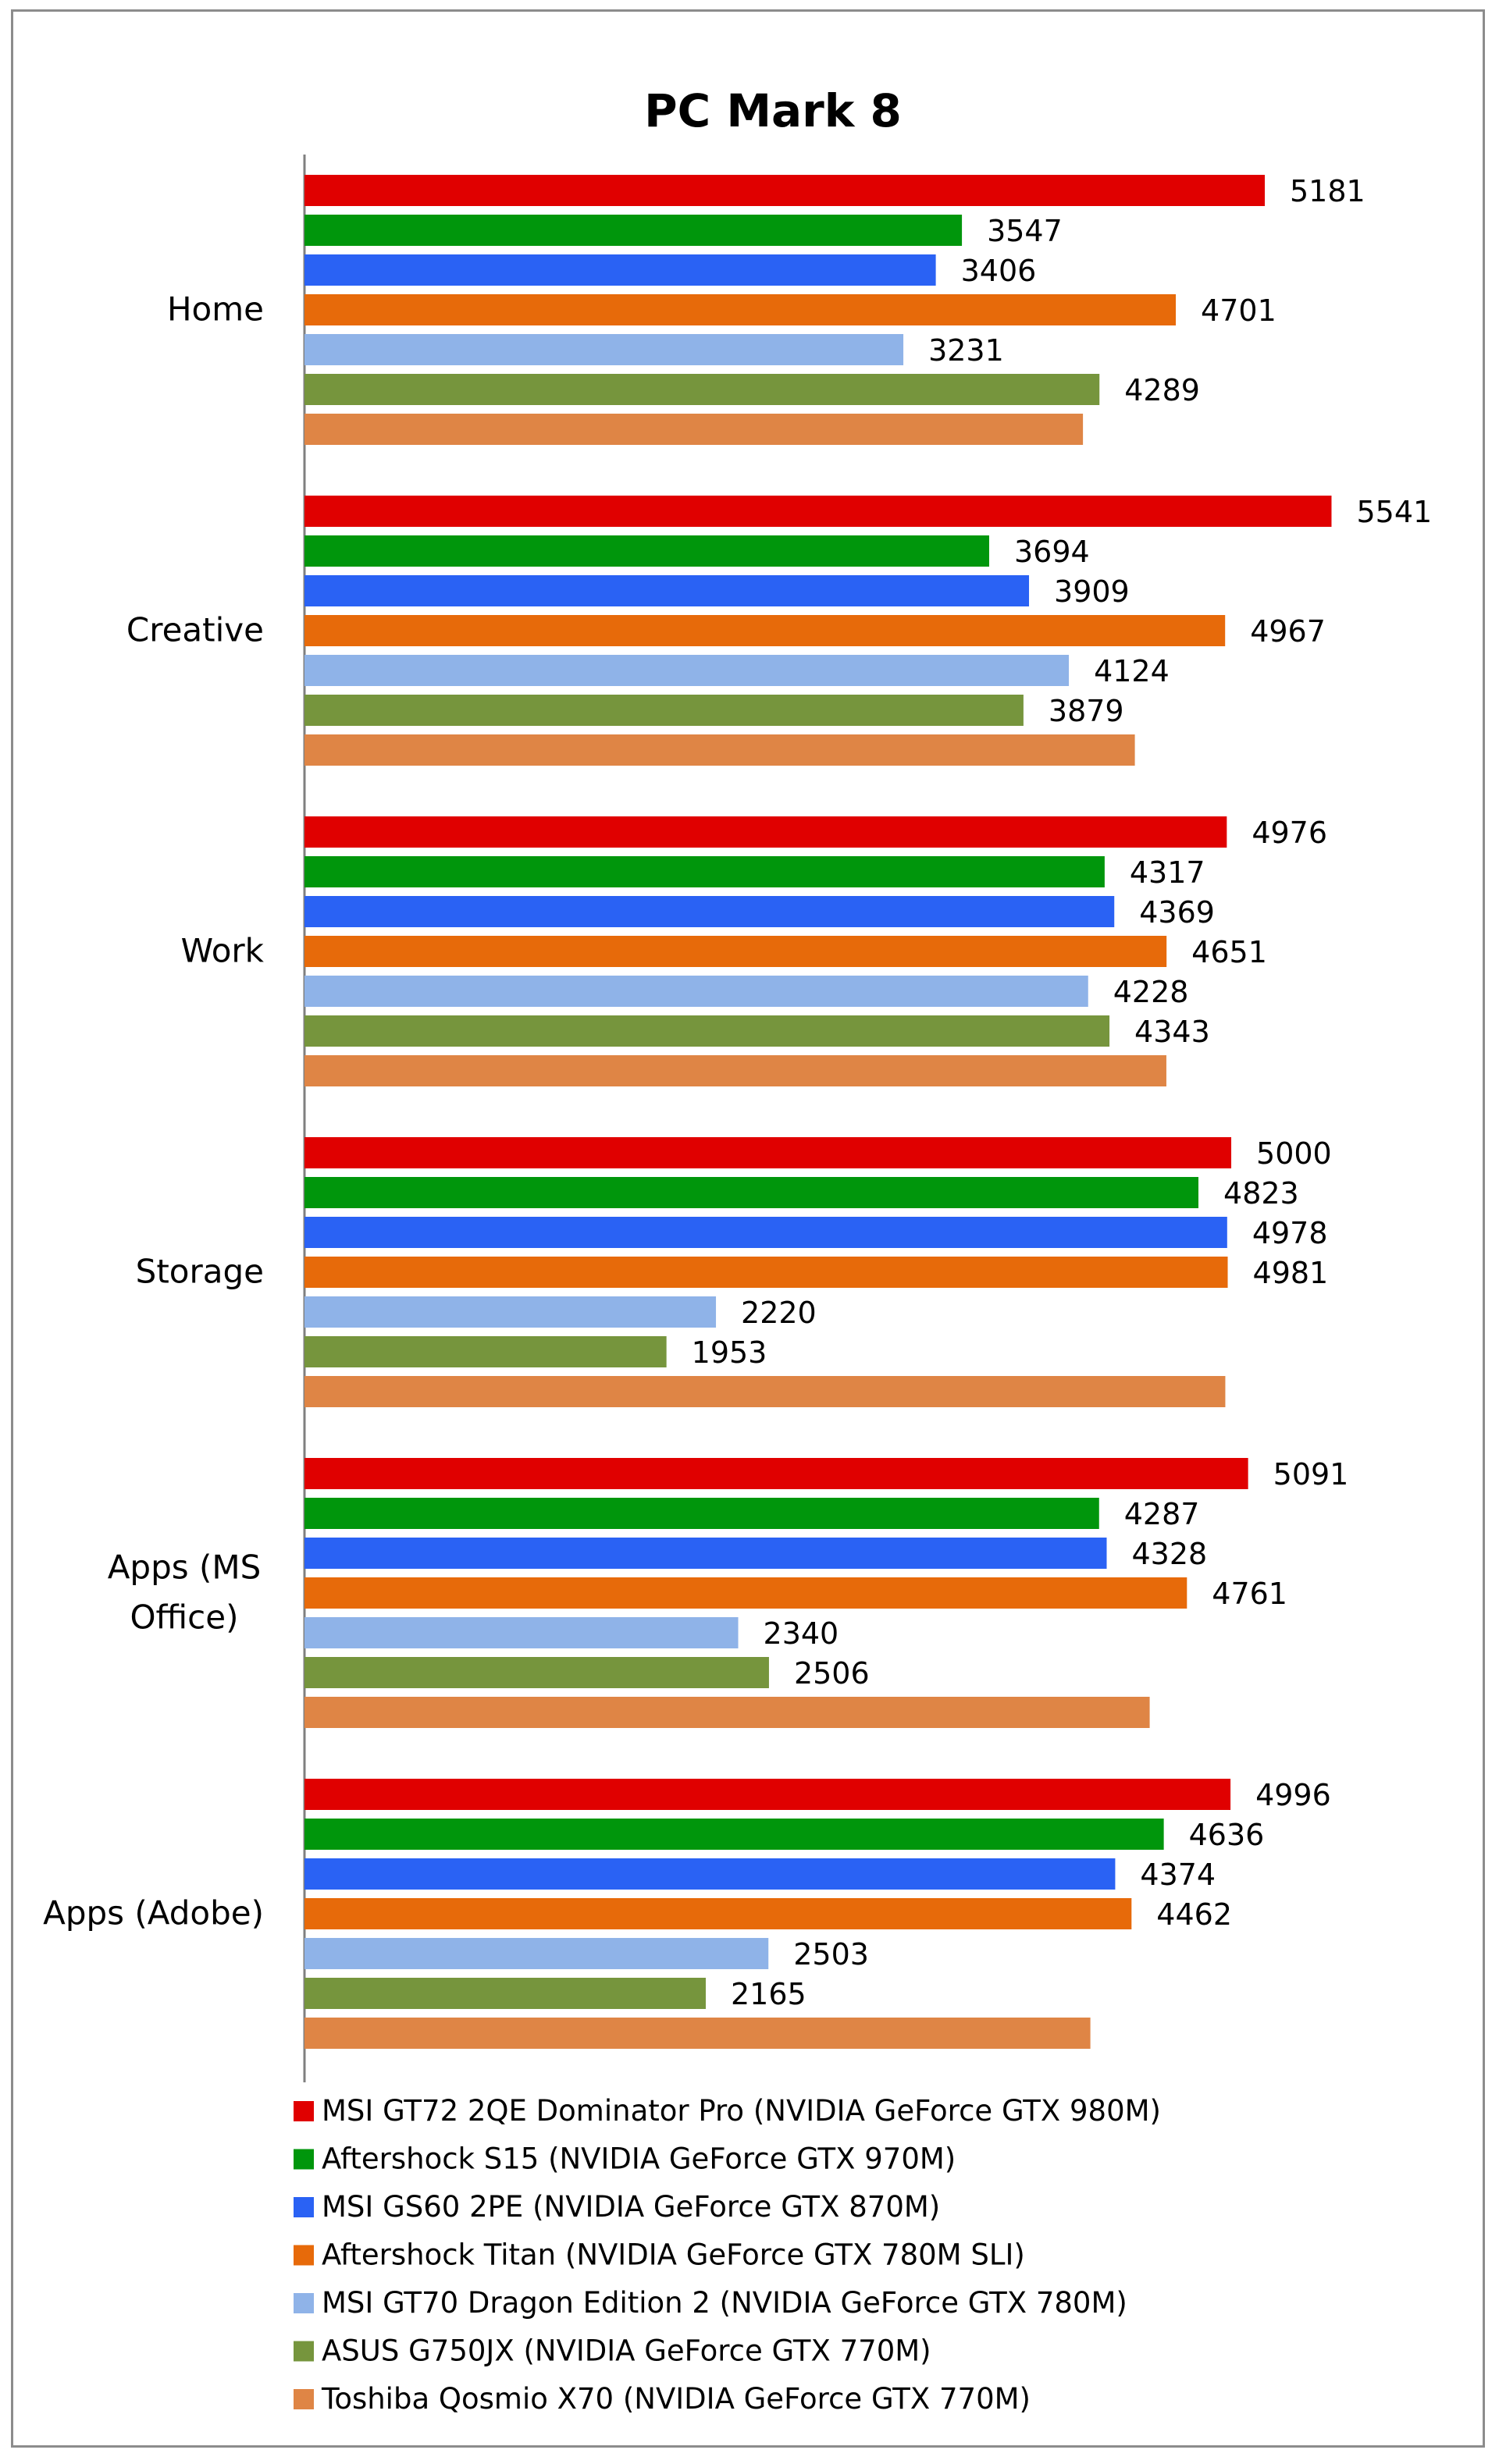 Image resolution: width=1499 pixels, height=2464 pixels. What do you see at coordinates (1025, 231) in the screenshot?
I see `value-label-2-1: 3547` at bounding box center [1025, 231].